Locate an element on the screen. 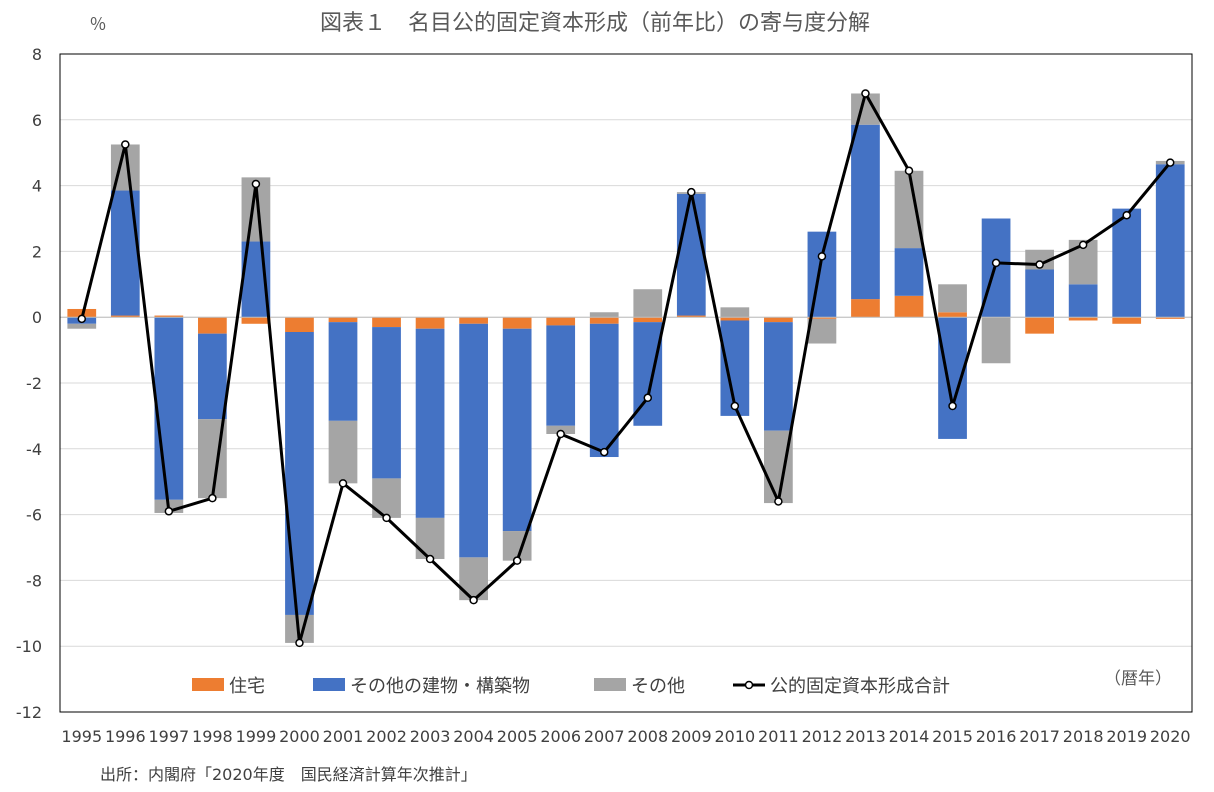  total-point-2019 is located at coordinates (1126, 215).